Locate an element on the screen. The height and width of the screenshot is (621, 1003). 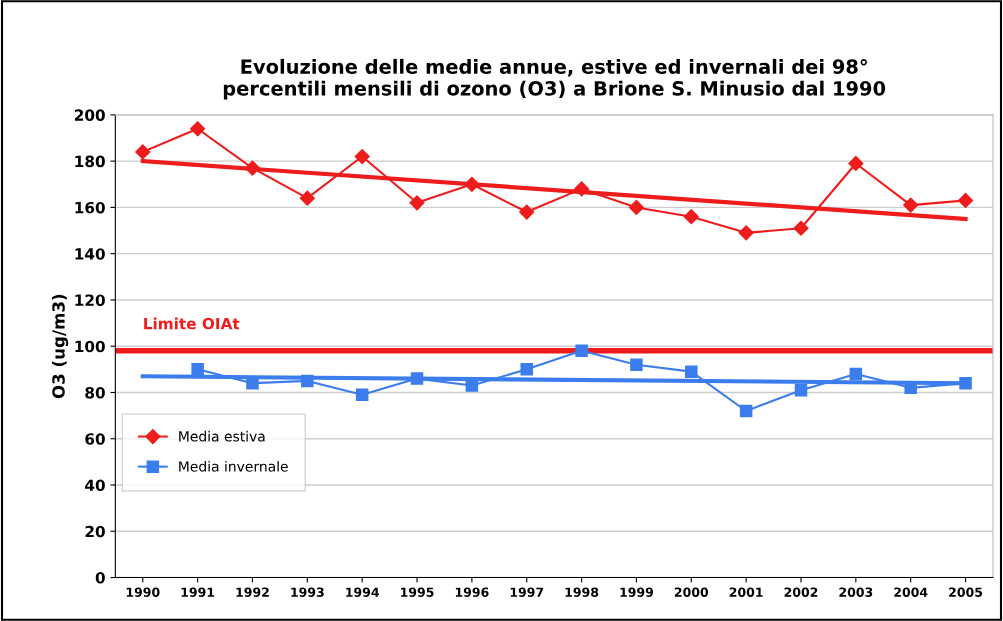
x-tick-label: 1996 is located at coordinates (472, 592).